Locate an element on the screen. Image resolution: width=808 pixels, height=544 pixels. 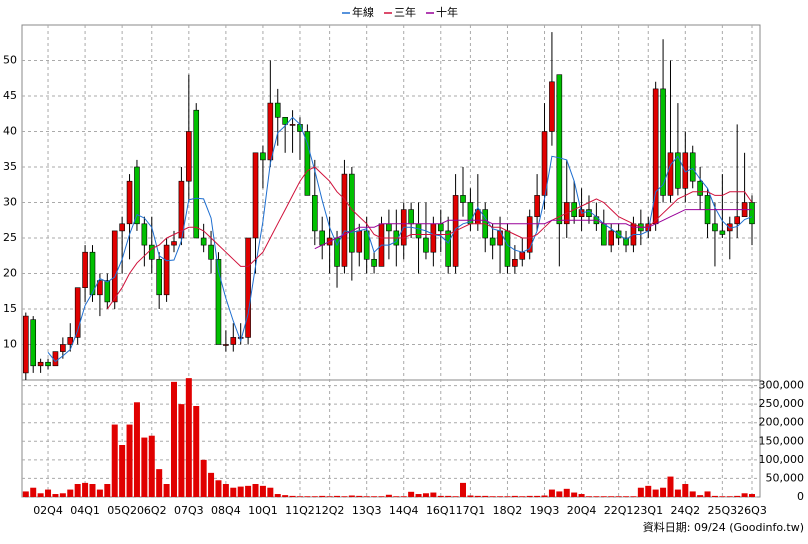
x-tick-label: 05Q2 is located at coordinates (122, 510).